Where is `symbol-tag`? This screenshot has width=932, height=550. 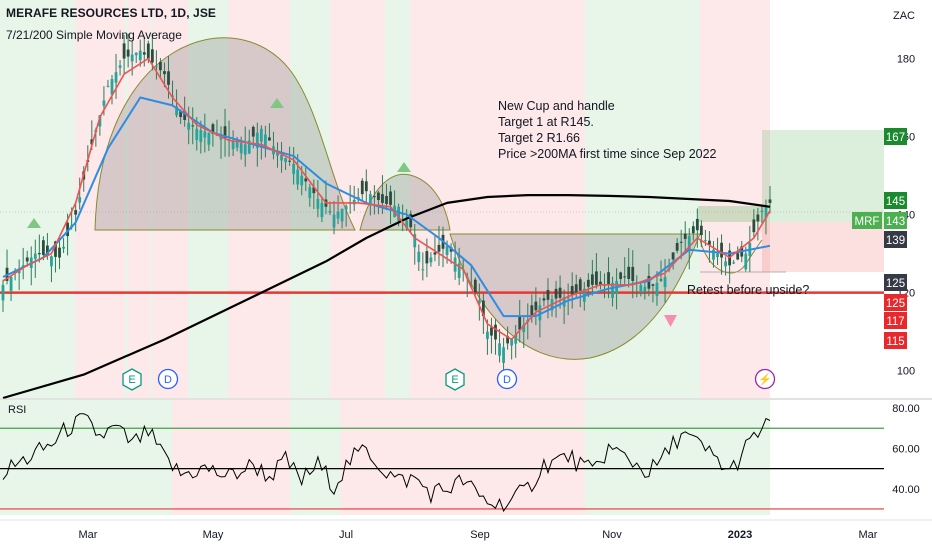
symbol-tag is located at coordinates (867, 220).